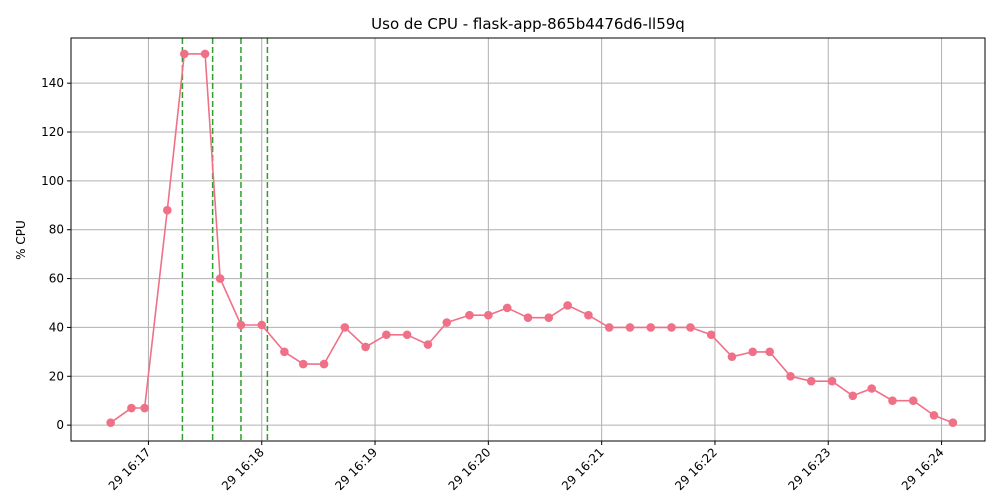  I want to click on y-axis-label: % CPU, so click(21, 240).